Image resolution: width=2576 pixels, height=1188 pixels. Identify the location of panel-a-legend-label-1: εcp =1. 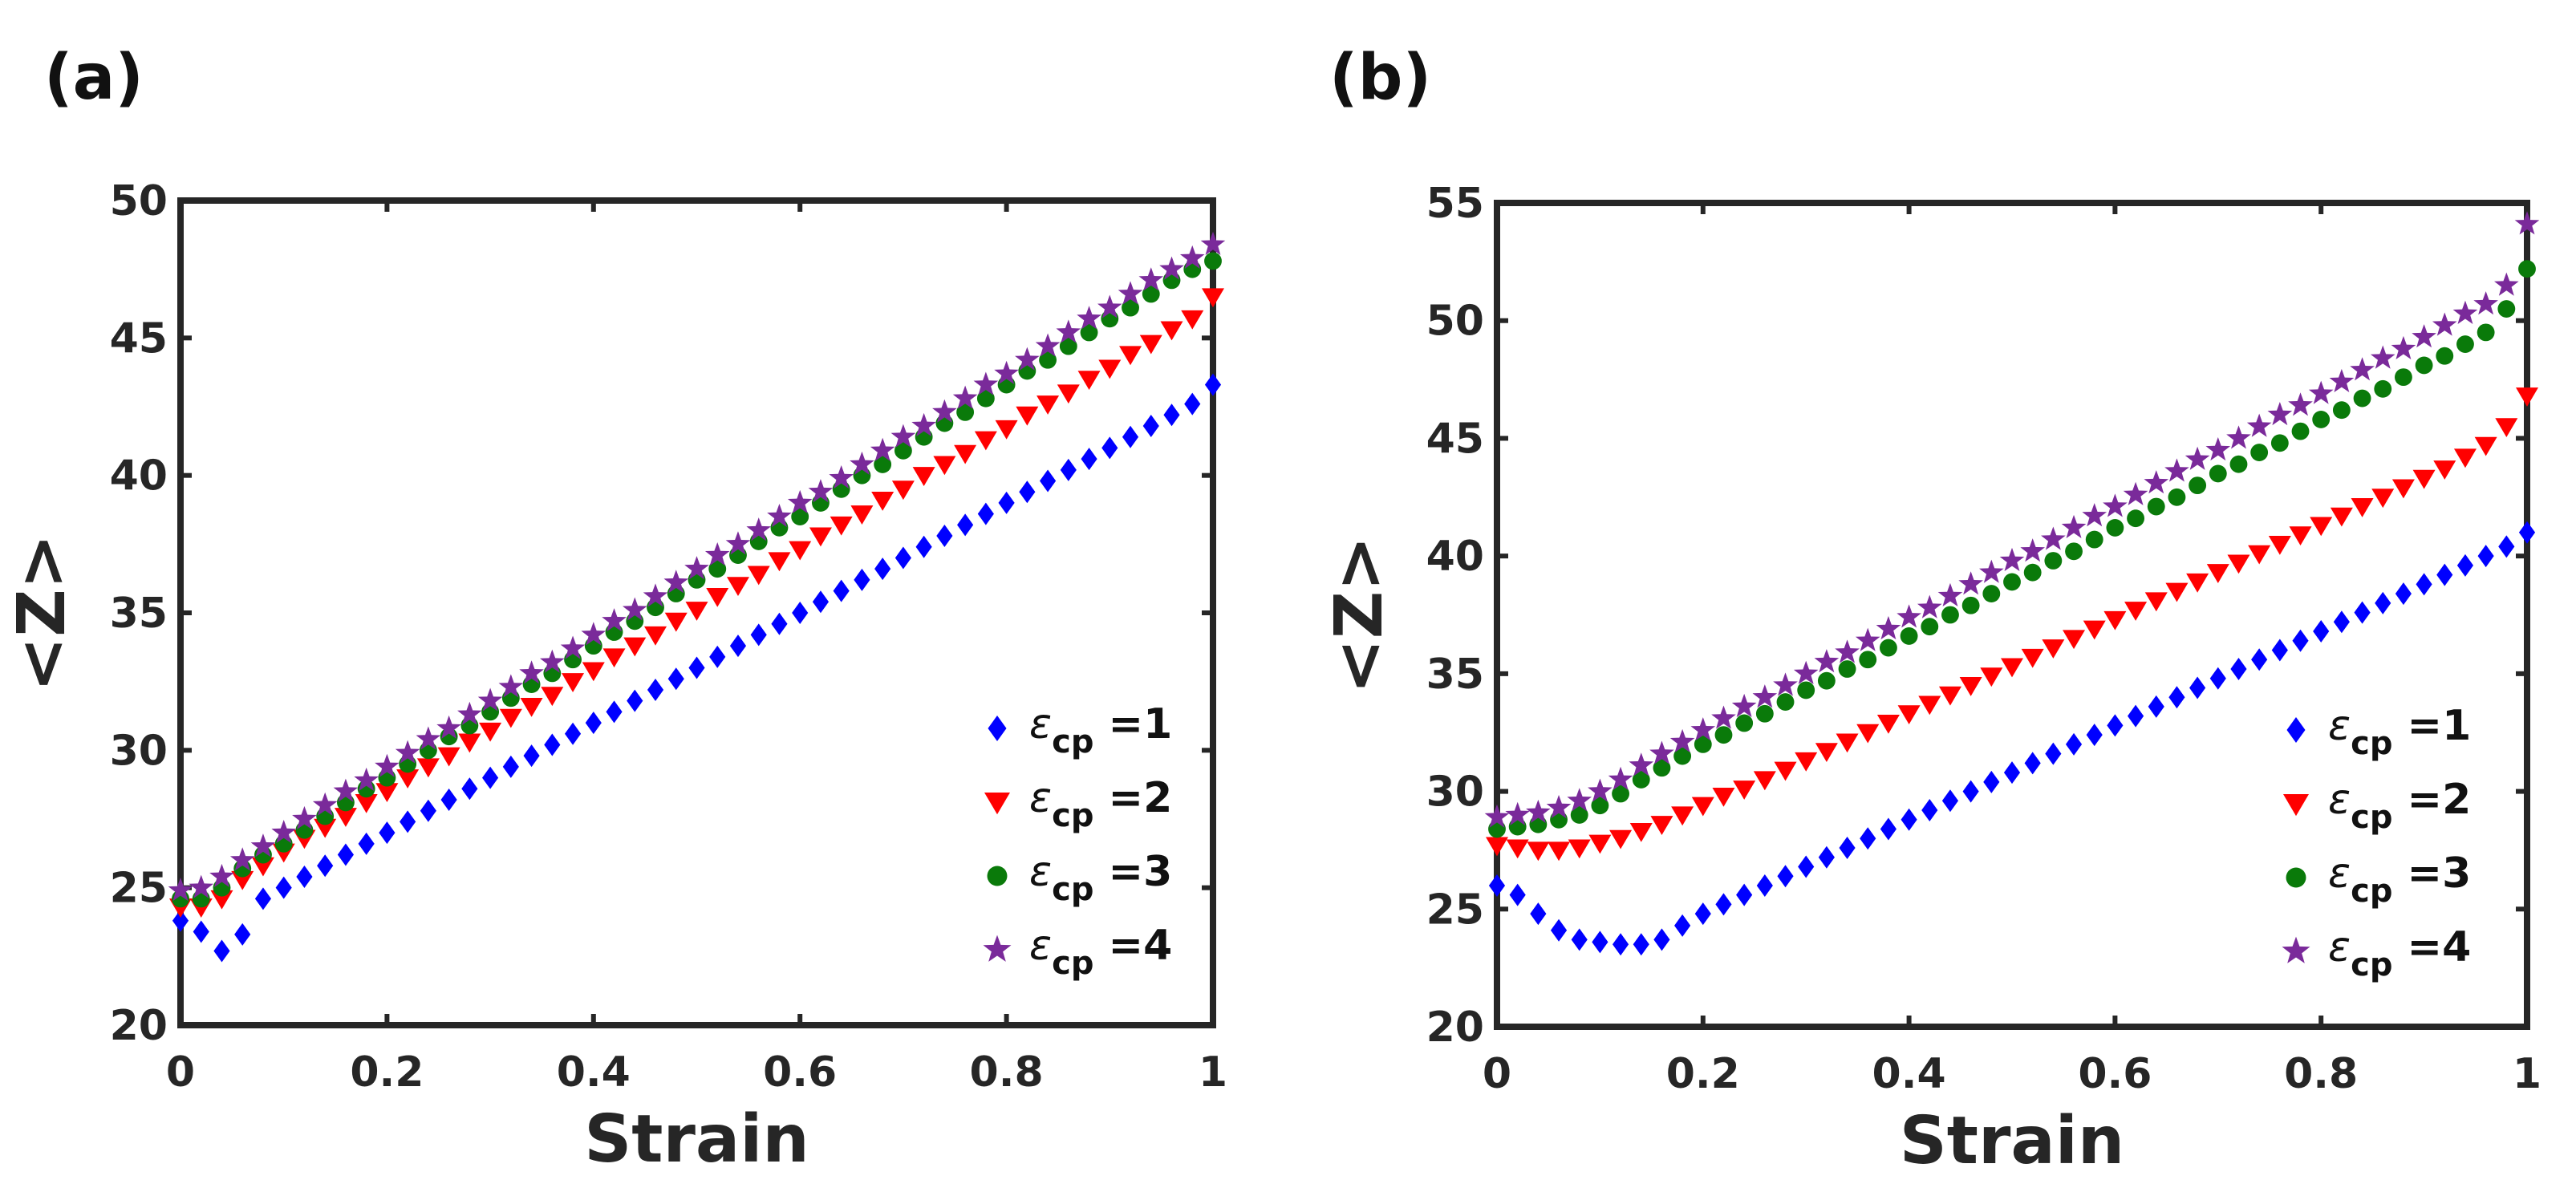
(1100, 730).